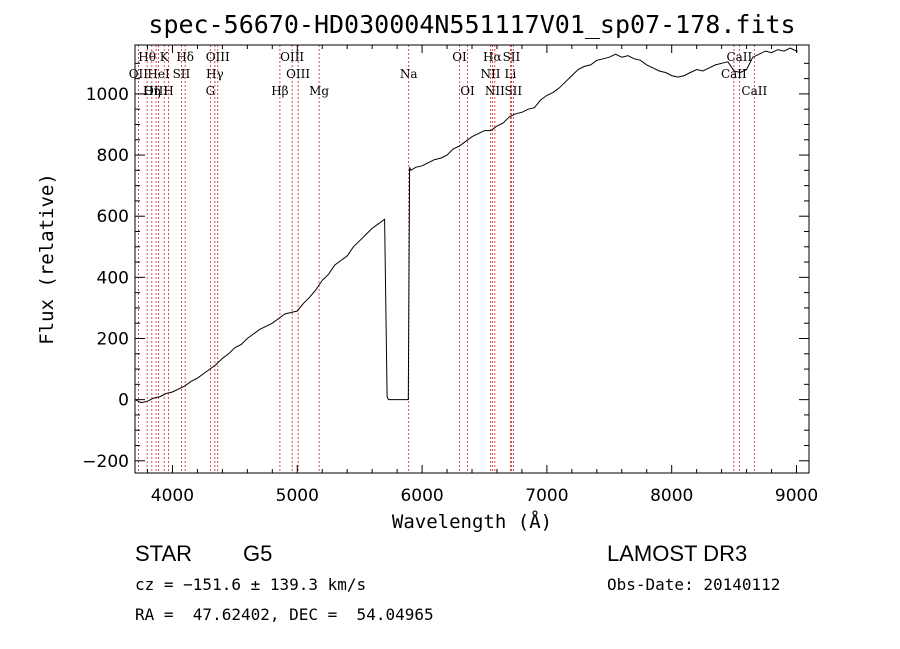 The image size is (900, 649). I want to click on y-tick-label: 0, so click(123, 401).